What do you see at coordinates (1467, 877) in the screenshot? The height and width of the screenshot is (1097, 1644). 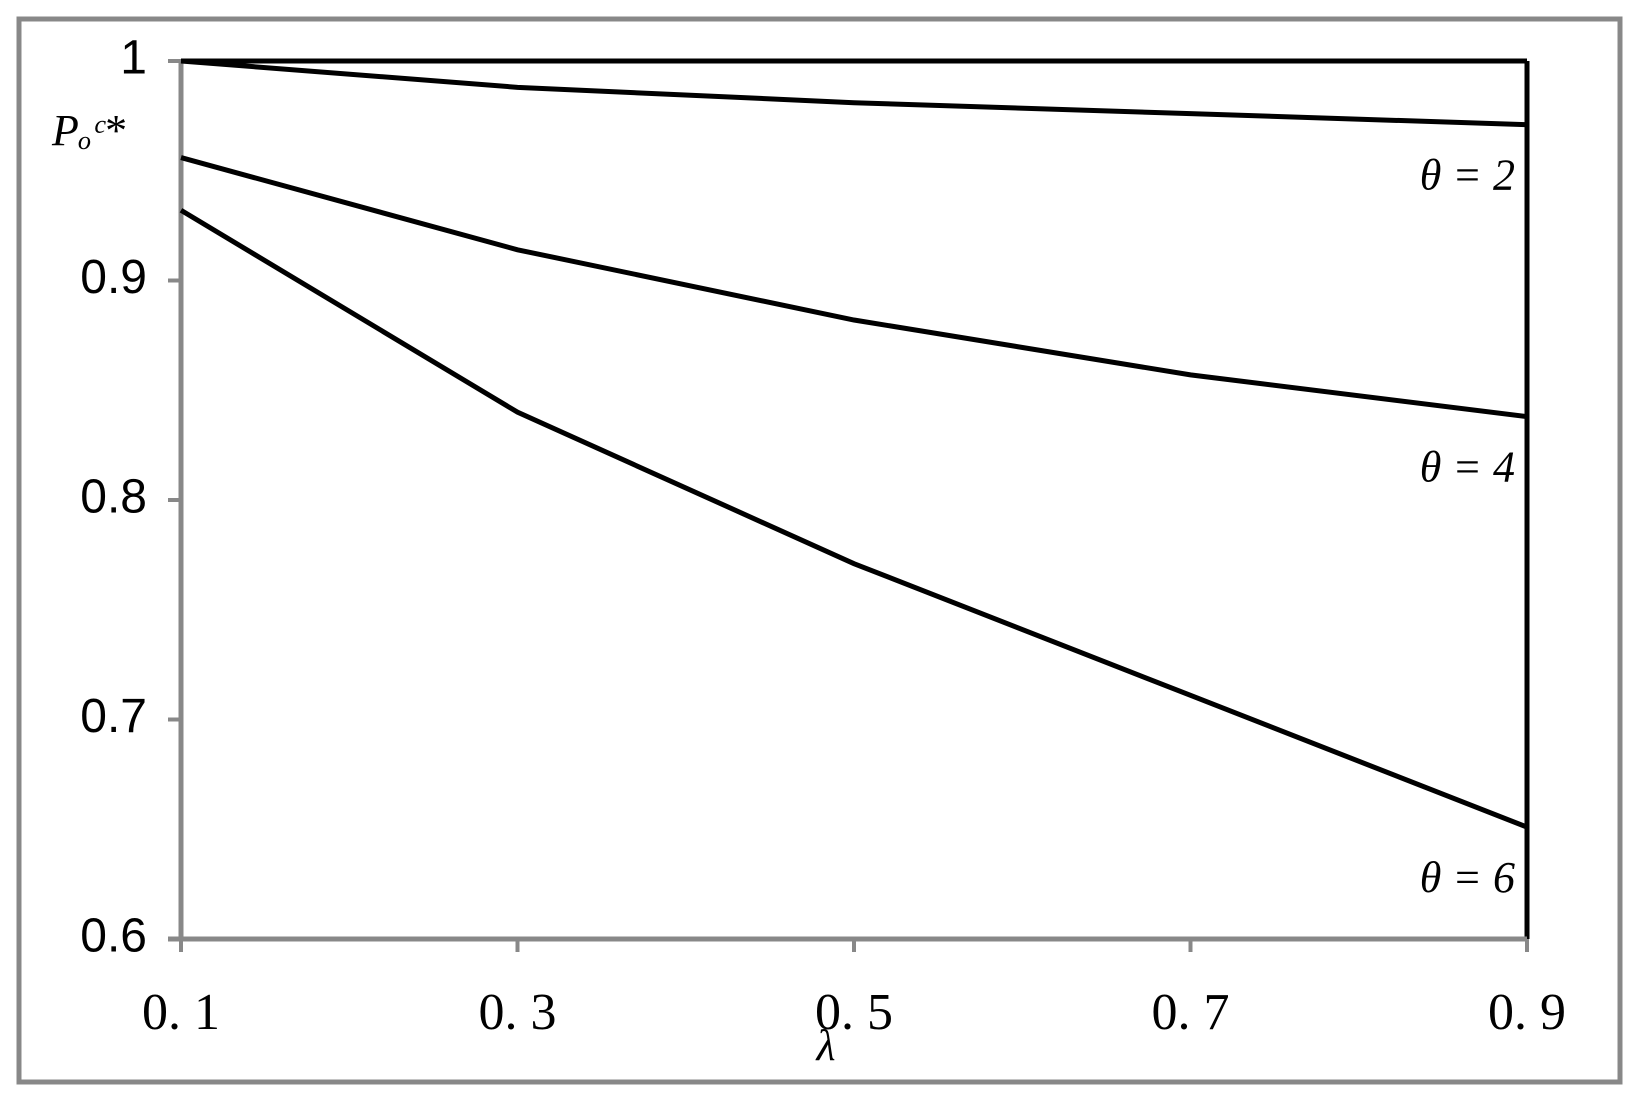 I see `series-label: θ = 6` at bounding box center [1467, 877].